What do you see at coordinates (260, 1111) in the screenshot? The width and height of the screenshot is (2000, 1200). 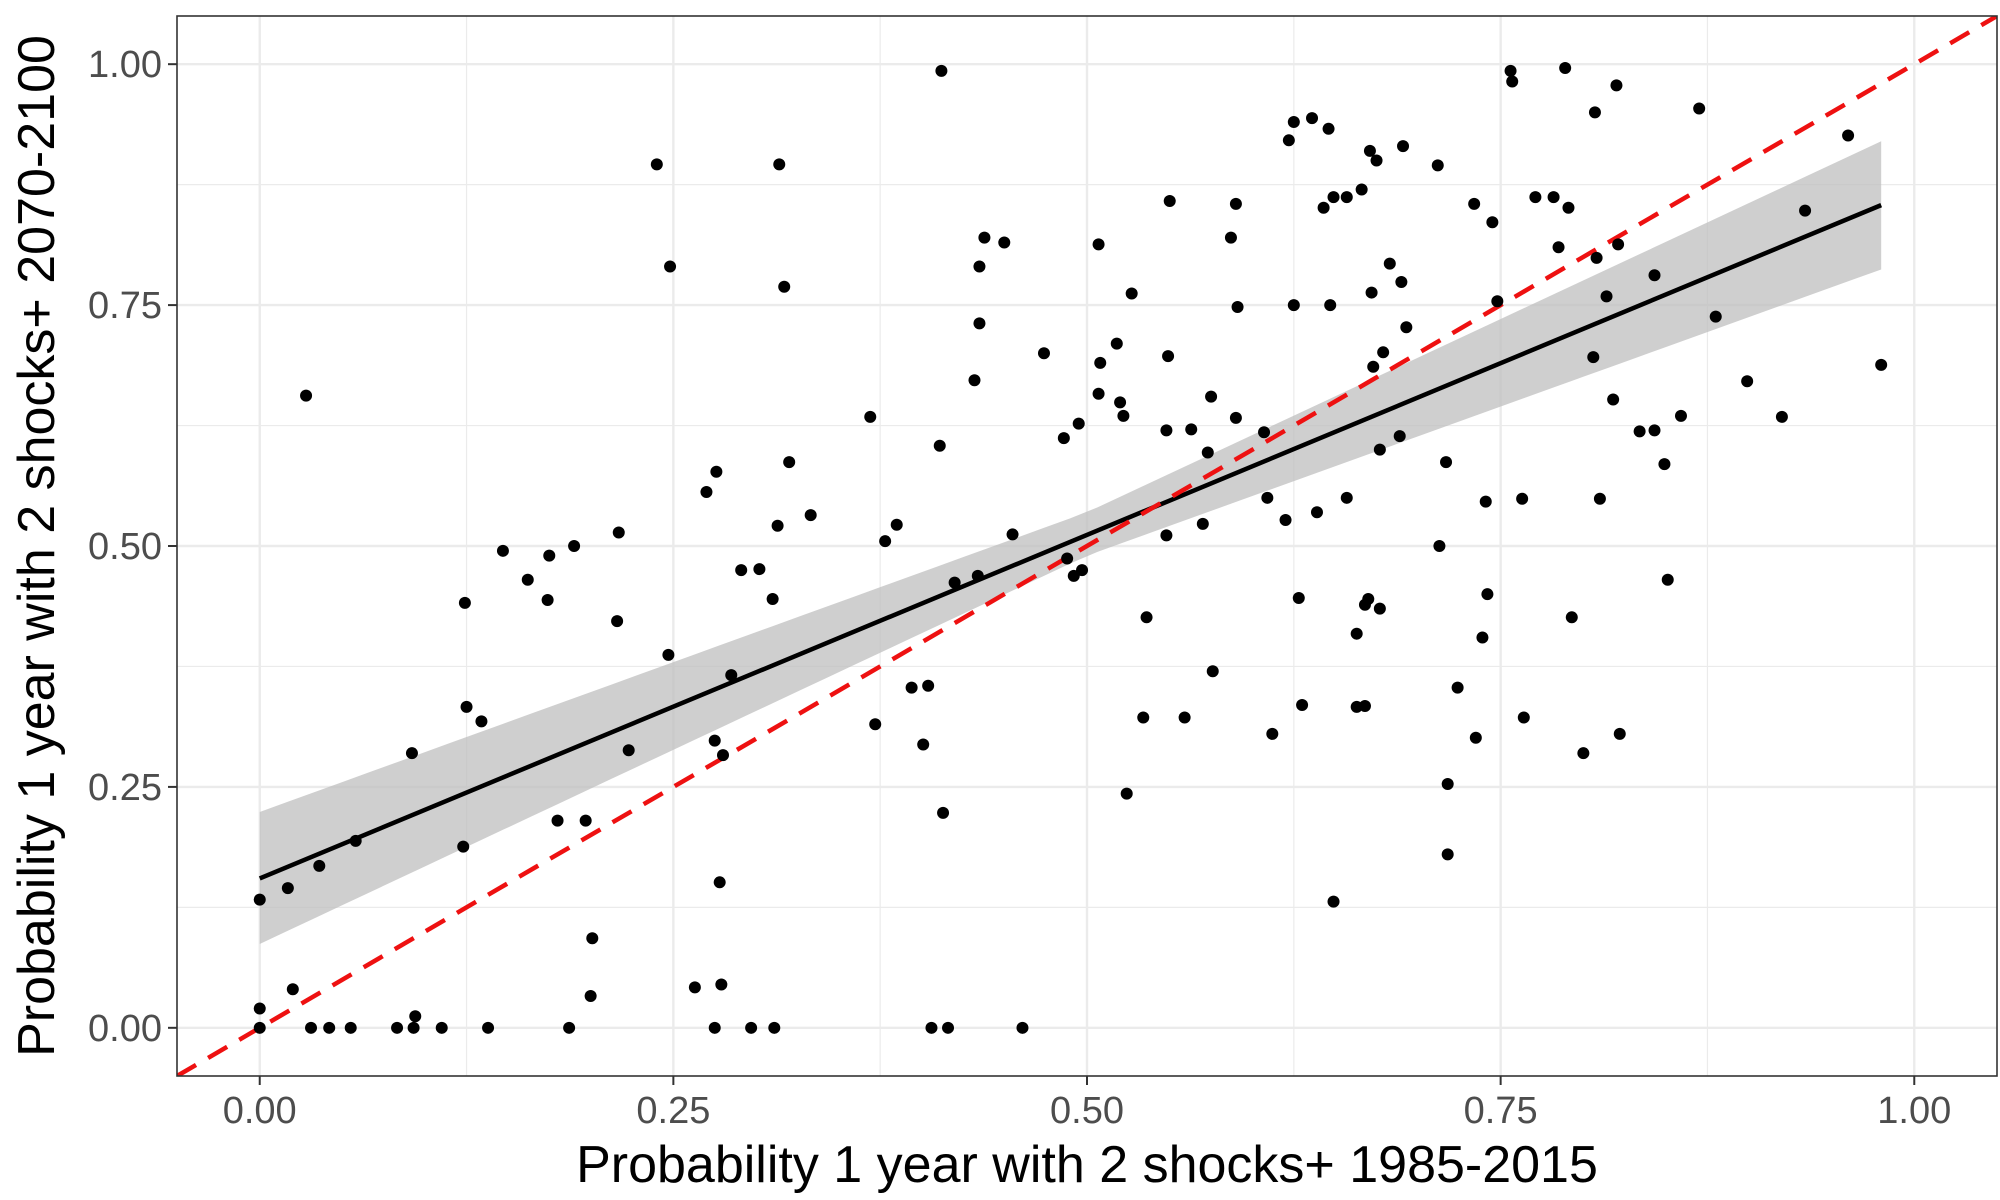 I see `x-tick-label: 0.00` at bounding box center [260, 1111].